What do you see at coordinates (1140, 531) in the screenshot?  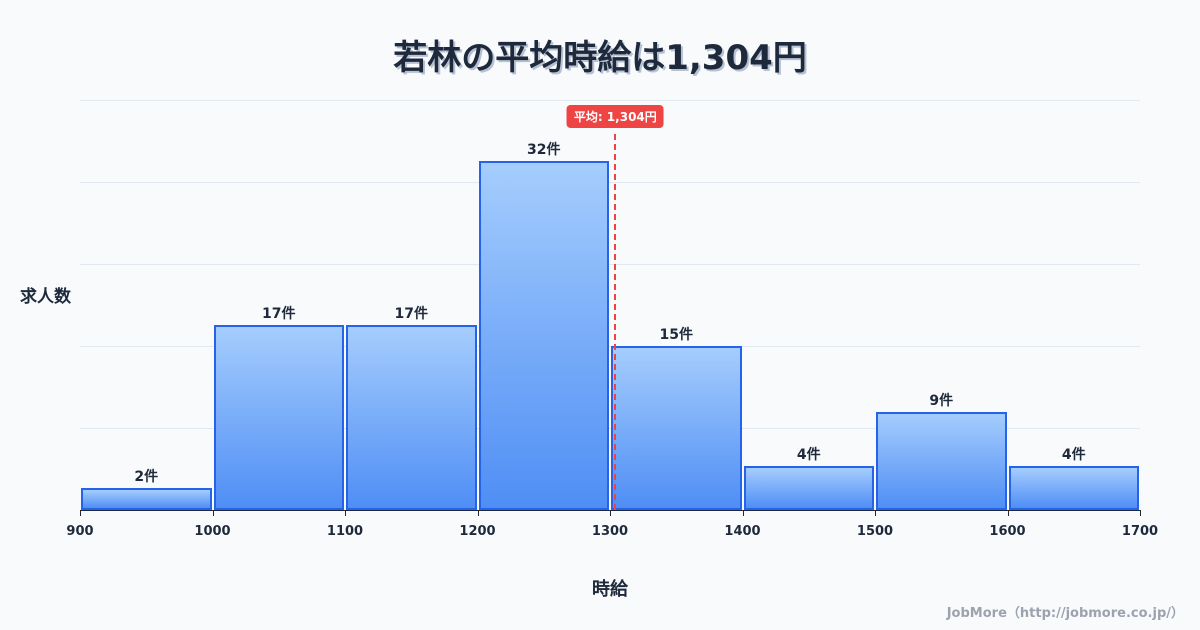 I see `x-tick-label: 1700` at bounding box center [1140, 531].